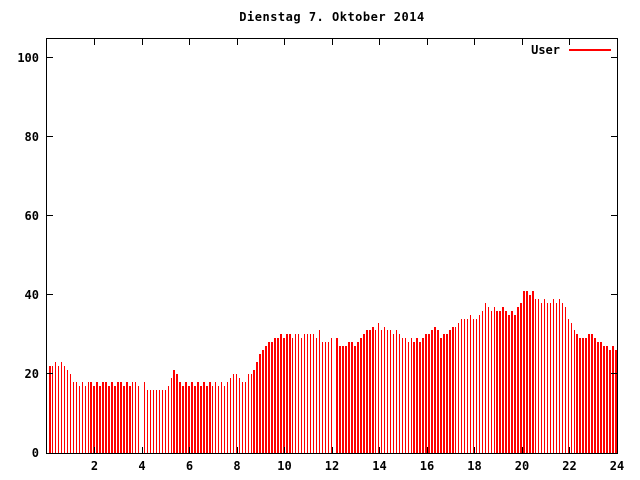 The height and width of the screenshot is (480, 640). I want to click on y-tick-label: 40, so click(31, 294).